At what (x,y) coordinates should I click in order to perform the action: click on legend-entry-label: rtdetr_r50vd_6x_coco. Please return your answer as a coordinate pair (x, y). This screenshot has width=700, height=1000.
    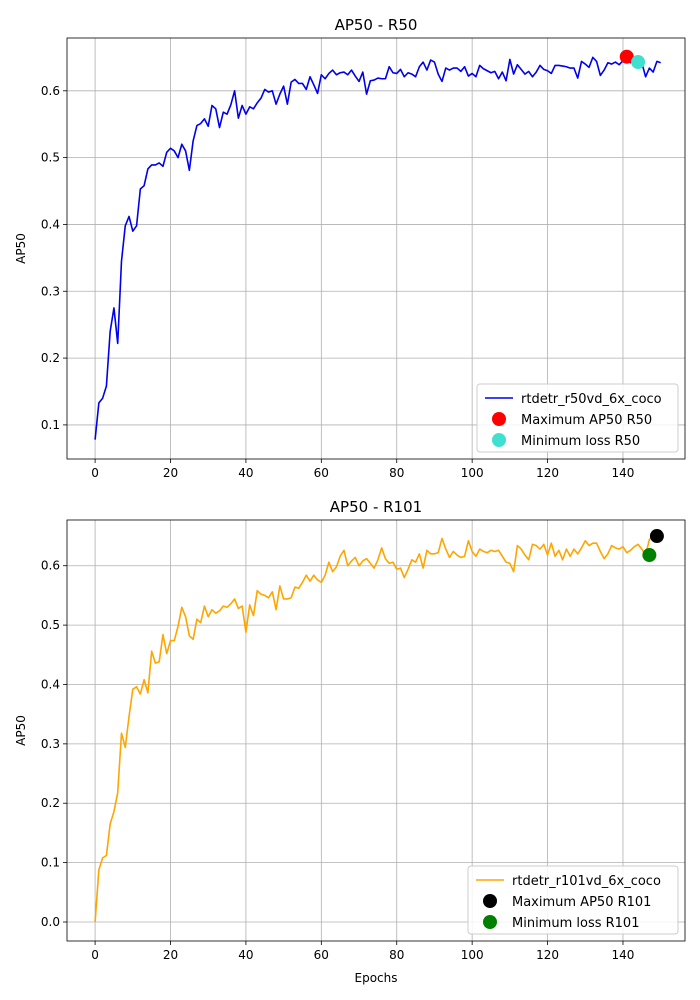
    Looking at the image, I should click on (591, 399).